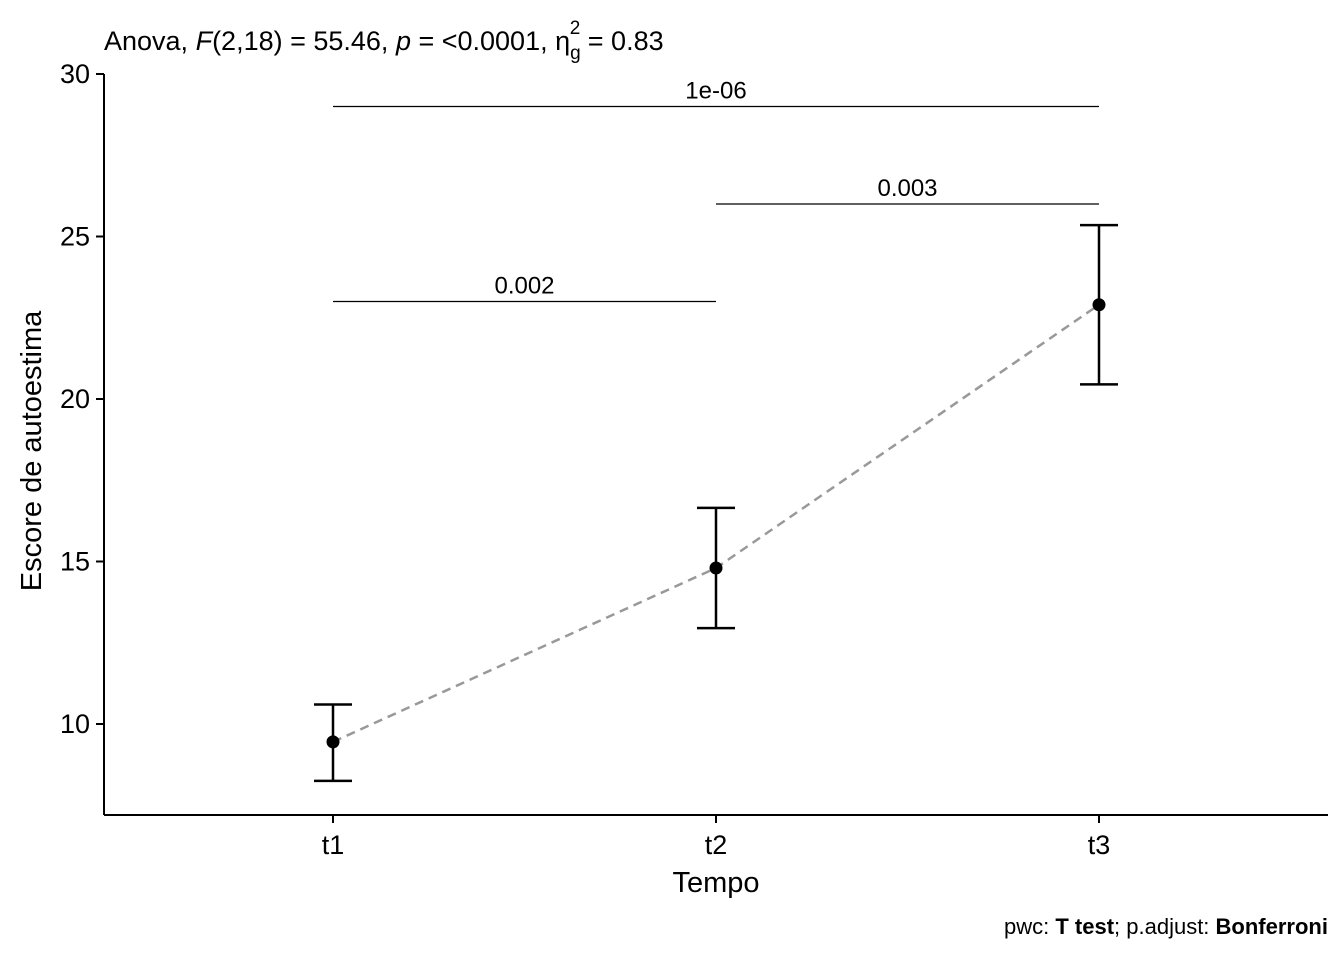  What do you see at coordinates (333, 845) in the screenshot?
I see `x-tick-label: t1` at bounding box center [333, 845].